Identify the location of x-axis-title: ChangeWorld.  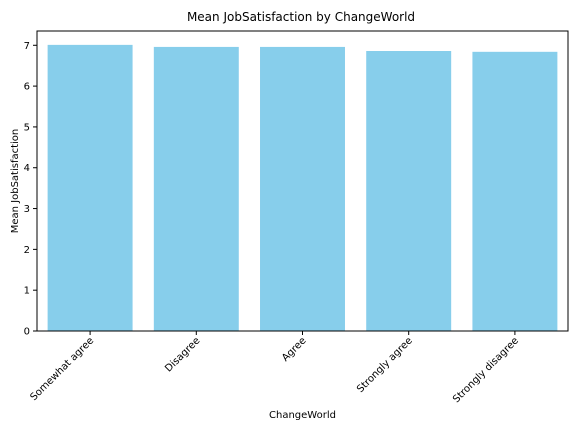
(302, 415).